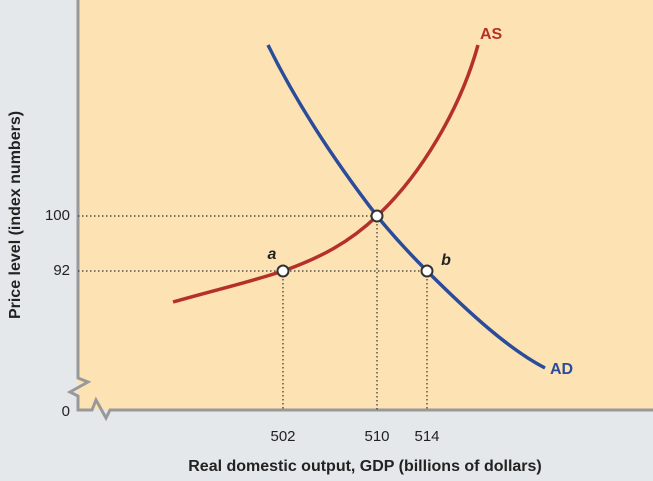 This screenshot has width=653, height=481. Describe the element at coordinates (15, 215) in the screenshot. I see `y-axis-title: Price level (index numbers)` at that location.